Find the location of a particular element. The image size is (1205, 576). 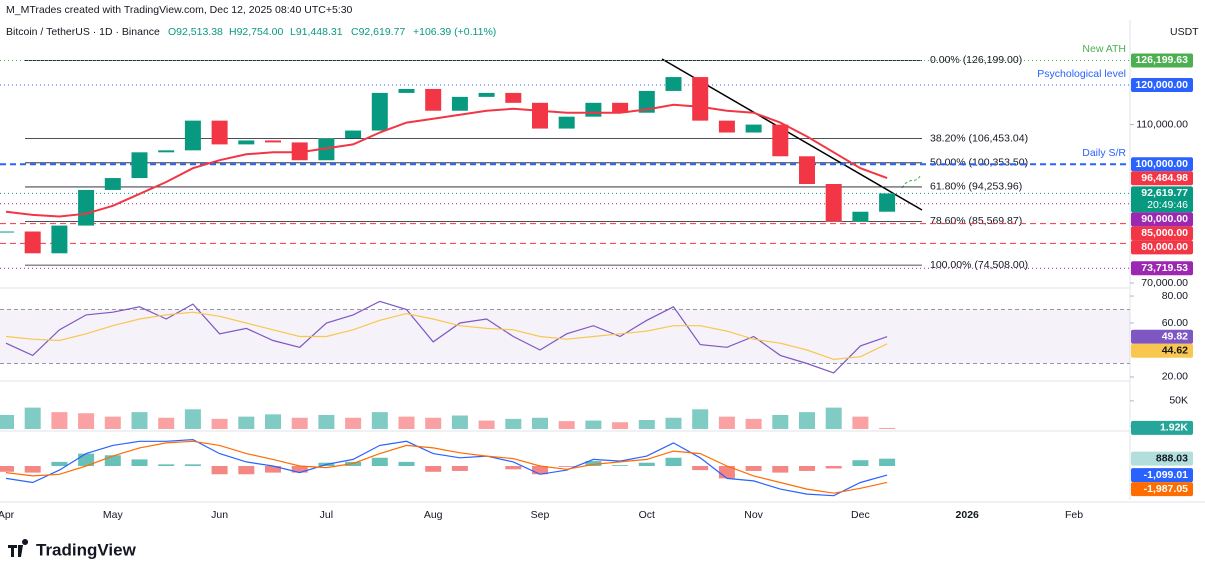

x-tick-label: Sep is located at coordinates (540, 515).